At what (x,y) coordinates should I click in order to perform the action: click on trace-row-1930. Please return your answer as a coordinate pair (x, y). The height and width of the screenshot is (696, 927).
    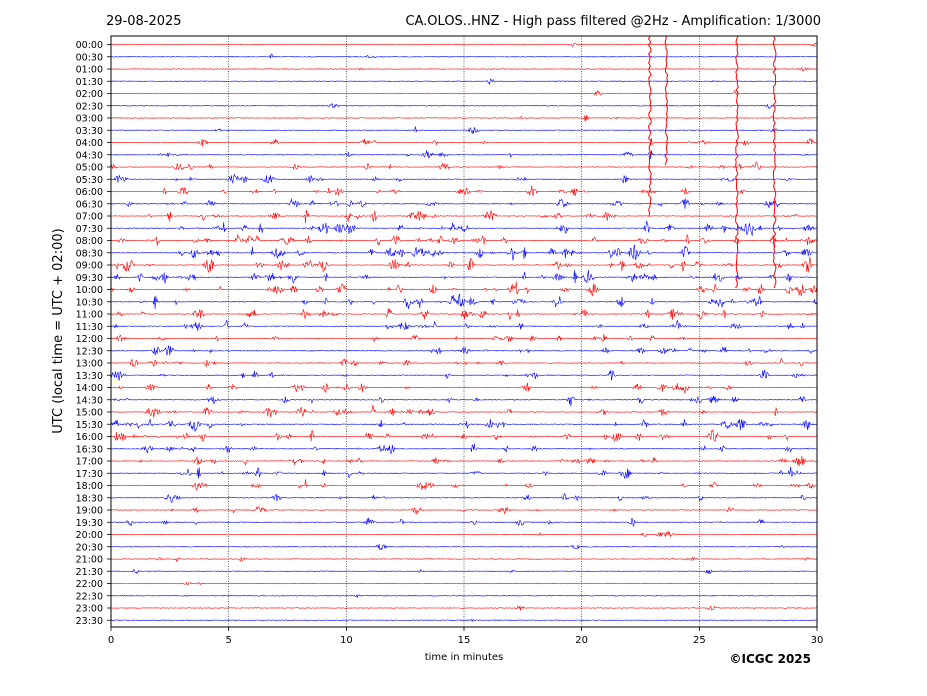
    Looking at the image, I should click on (463, 522).